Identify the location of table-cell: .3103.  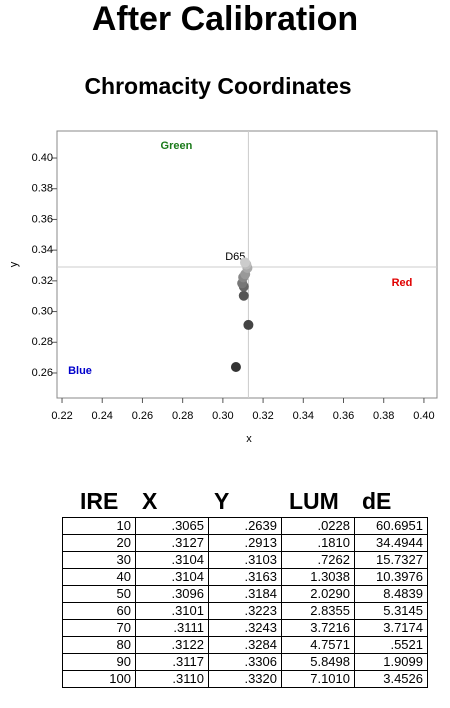
(245, 560).